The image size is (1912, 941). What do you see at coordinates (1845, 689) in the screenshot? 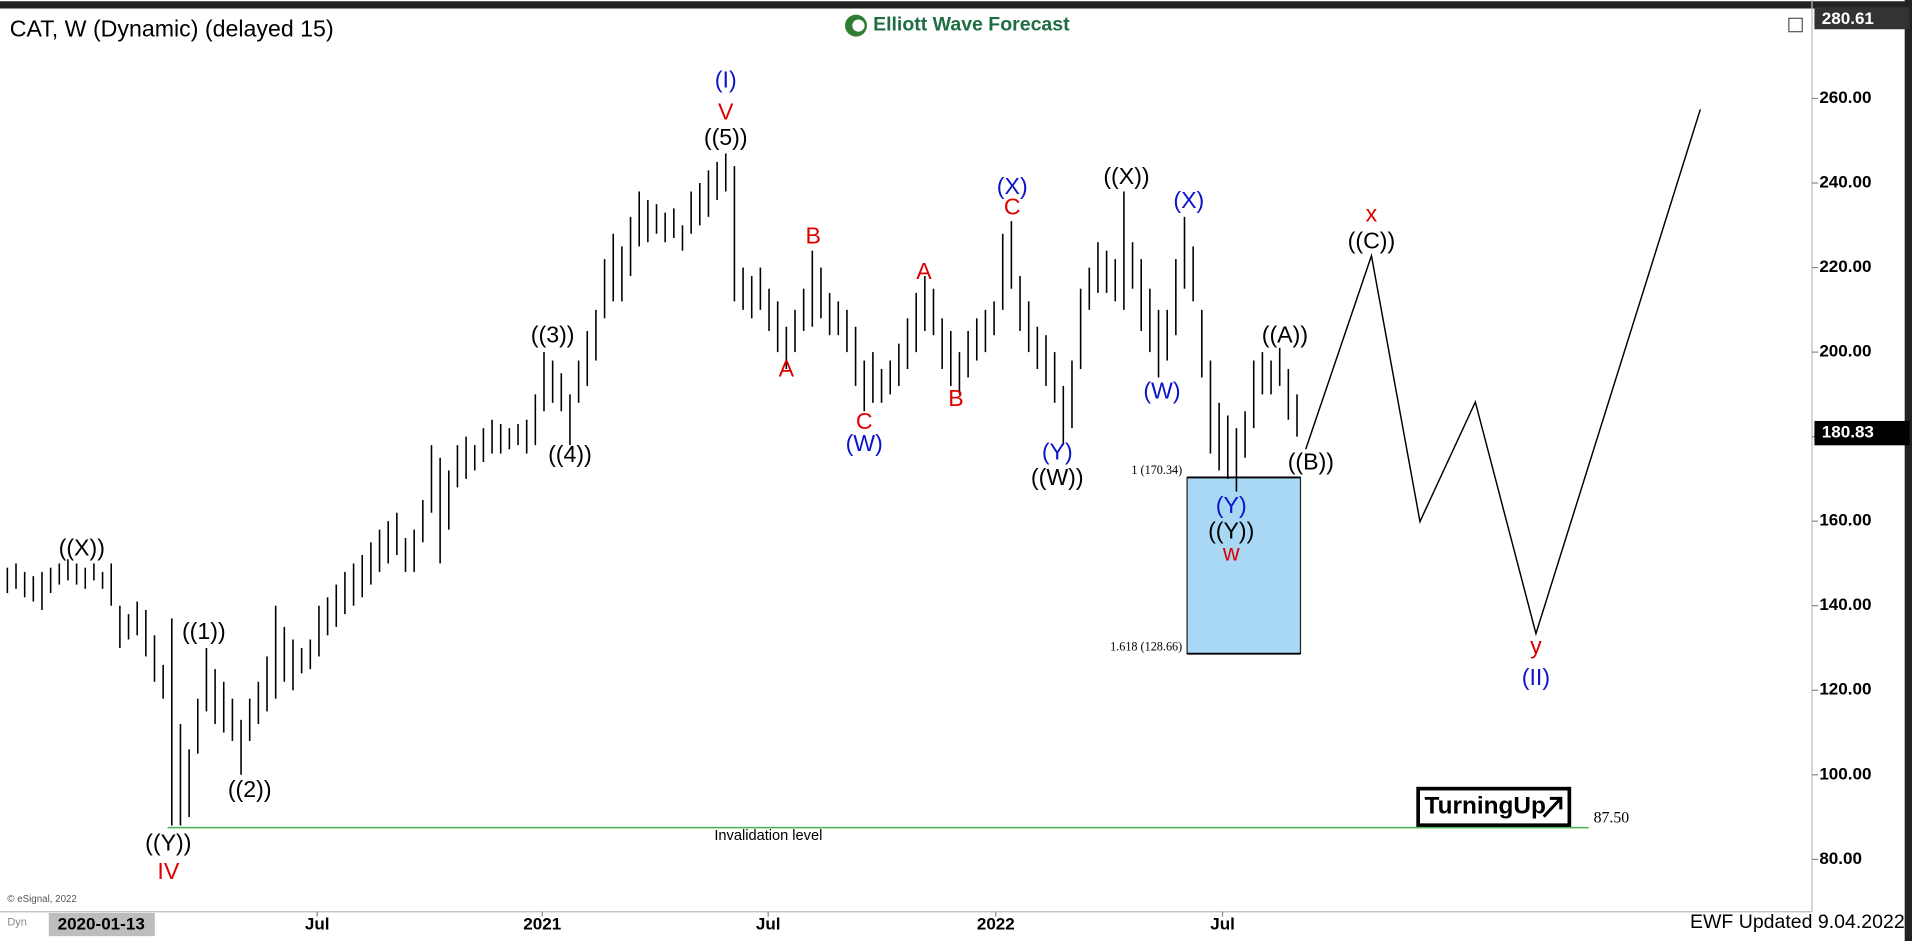
I see `y-tick-label: 120.00` at bounding box center [1845, 689].